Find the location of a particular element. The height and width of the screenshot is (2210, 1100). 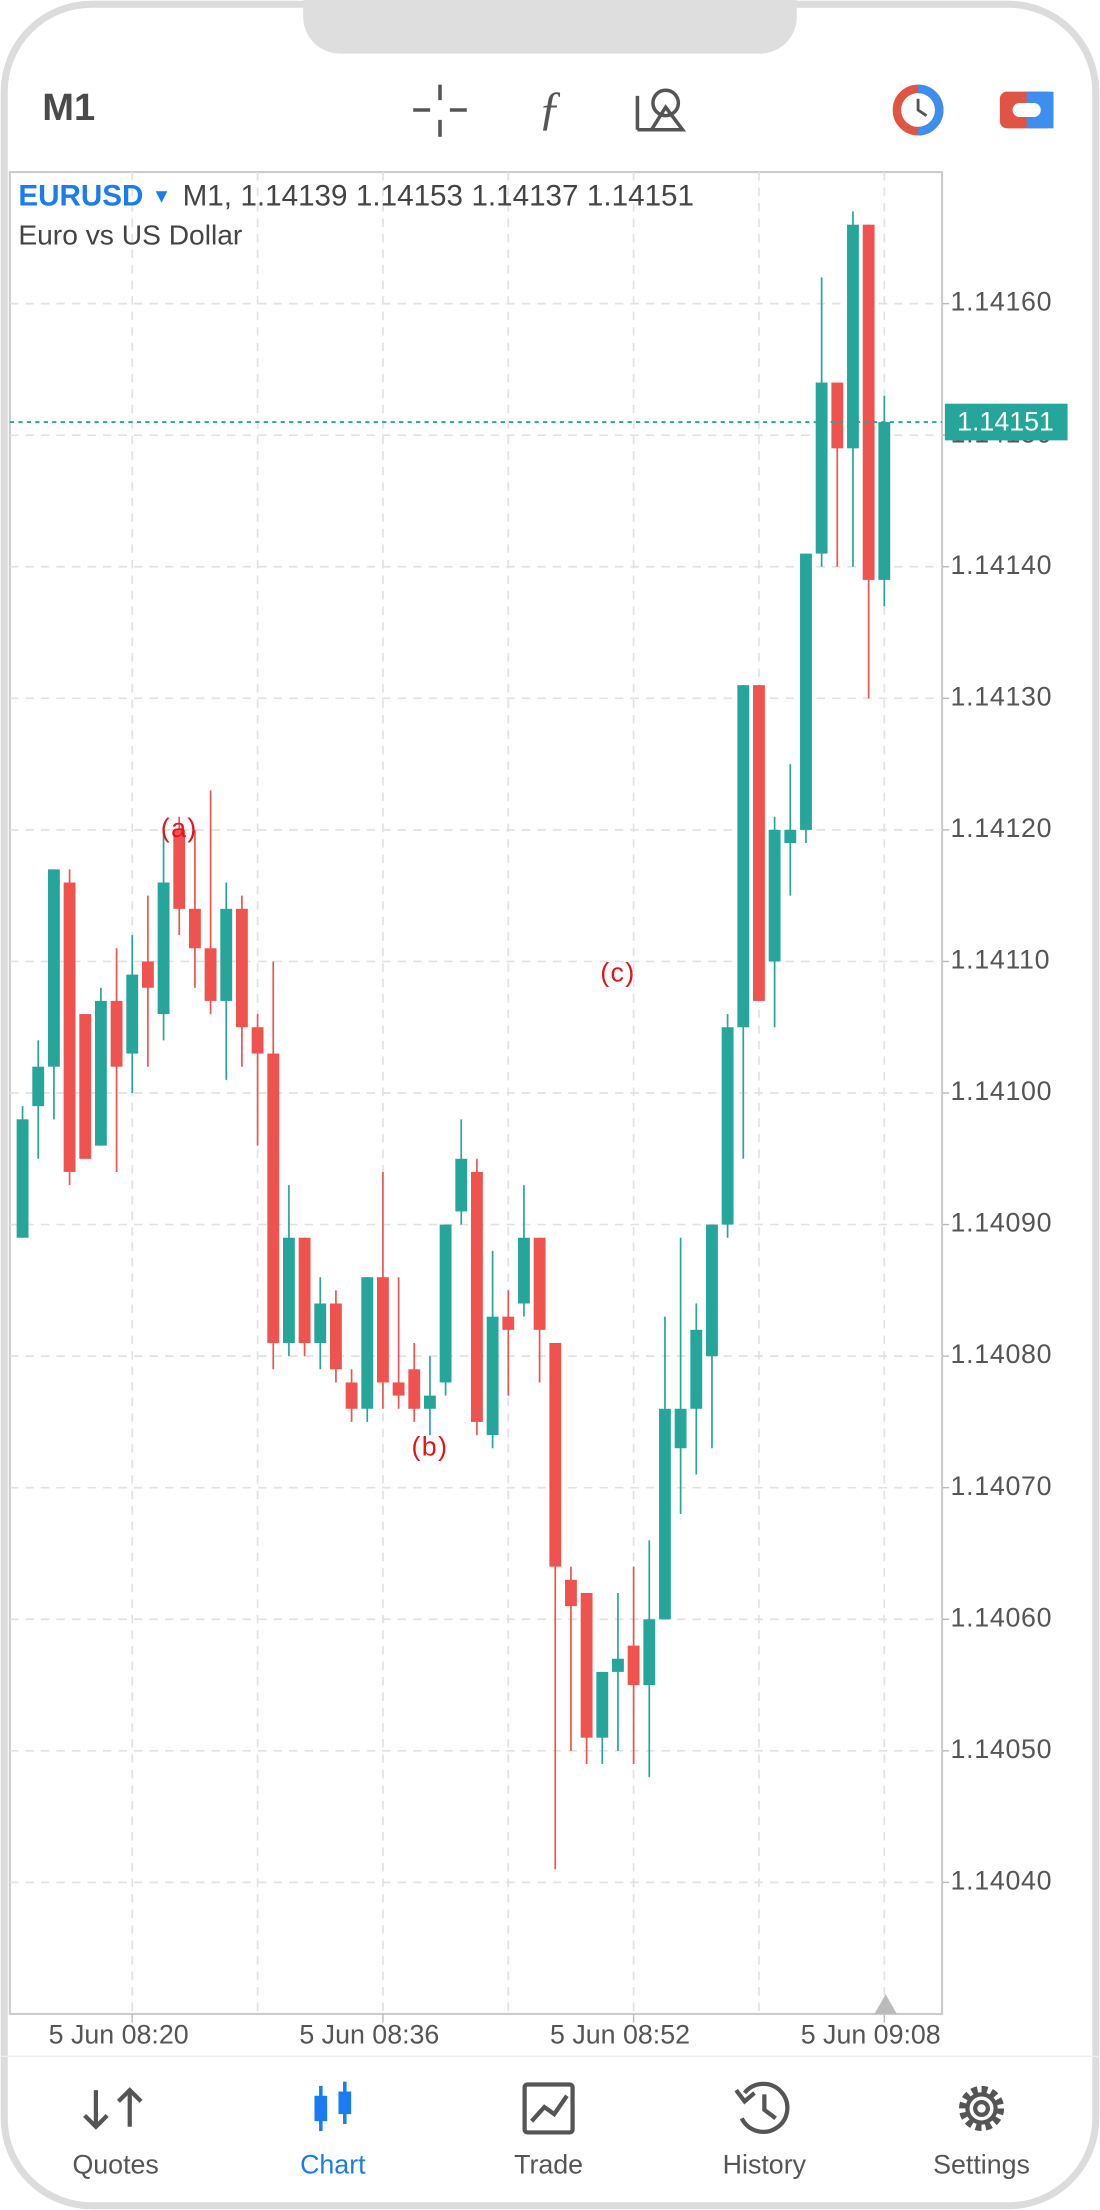

y-tick-label: 1.14140 is located at coordinates (1002, 565).